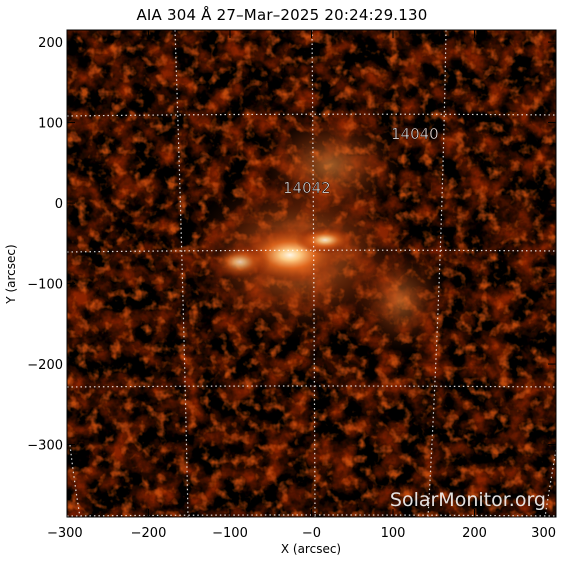  Describe the element at coordinates (45, 285) in the screenshot. I see `y-tick-label: −100` at that location.